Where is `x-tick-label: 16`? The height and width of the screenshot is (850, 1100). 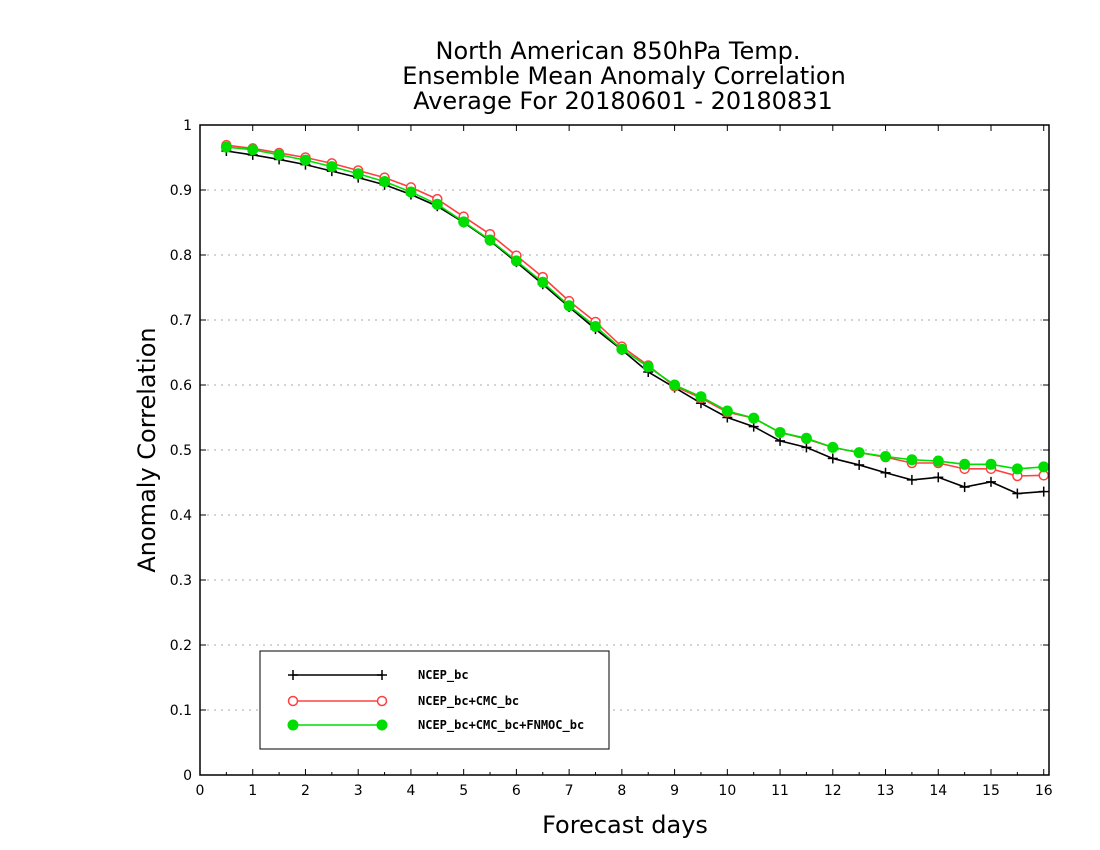 x-tick-label: 16 is located at coordinates (1044, 791).